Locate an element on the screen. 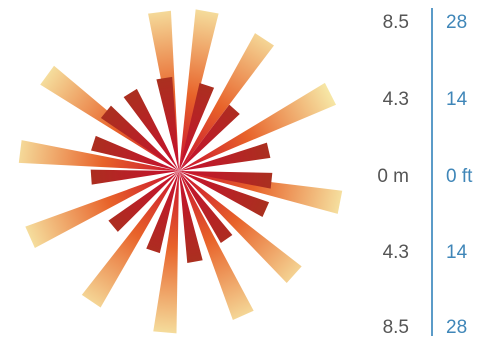 This screenshot has height=339, width=491. imperial-label-upper: 14 is located at coordinates (457, 99).